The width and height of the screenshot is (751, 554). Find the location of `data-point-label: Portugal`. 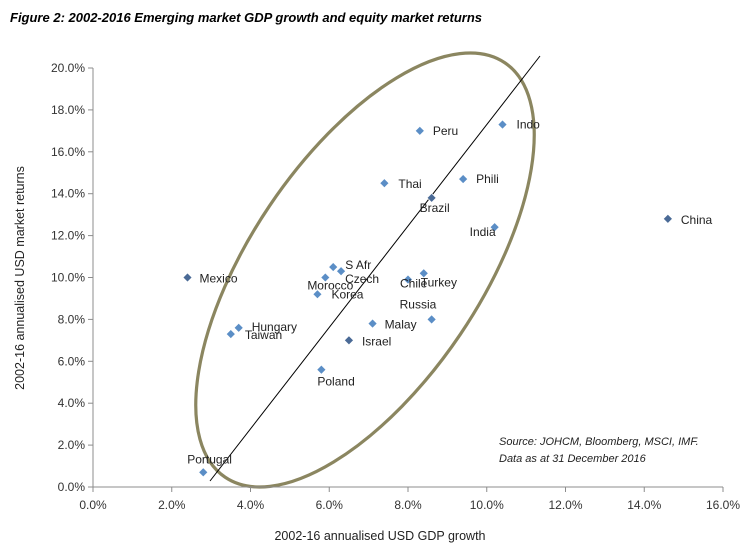

data-point-label: Portugal is located at coordinates (209, 459).